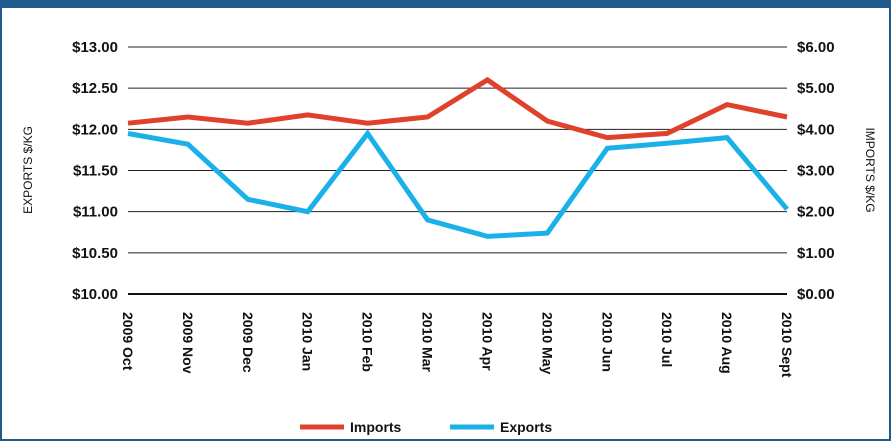  Describe the element at coordinates (95, 129) in the screenshot. I see `left-tick-label: $12.00` at that location.